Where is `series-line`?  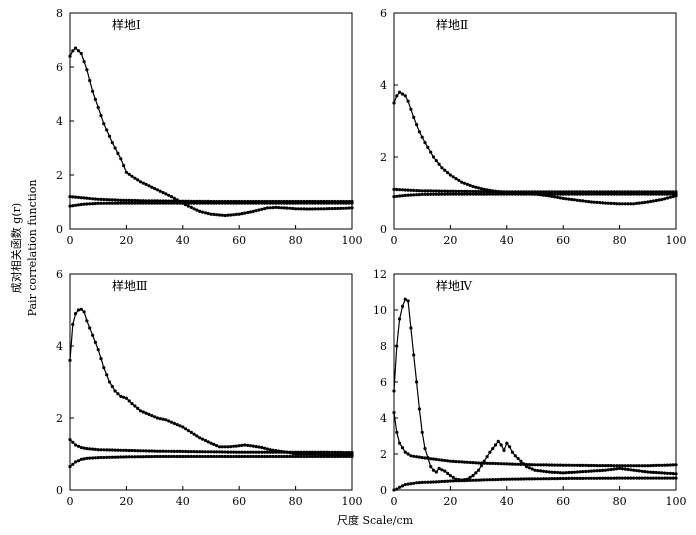 series-line is located at coordinates (535, 389).